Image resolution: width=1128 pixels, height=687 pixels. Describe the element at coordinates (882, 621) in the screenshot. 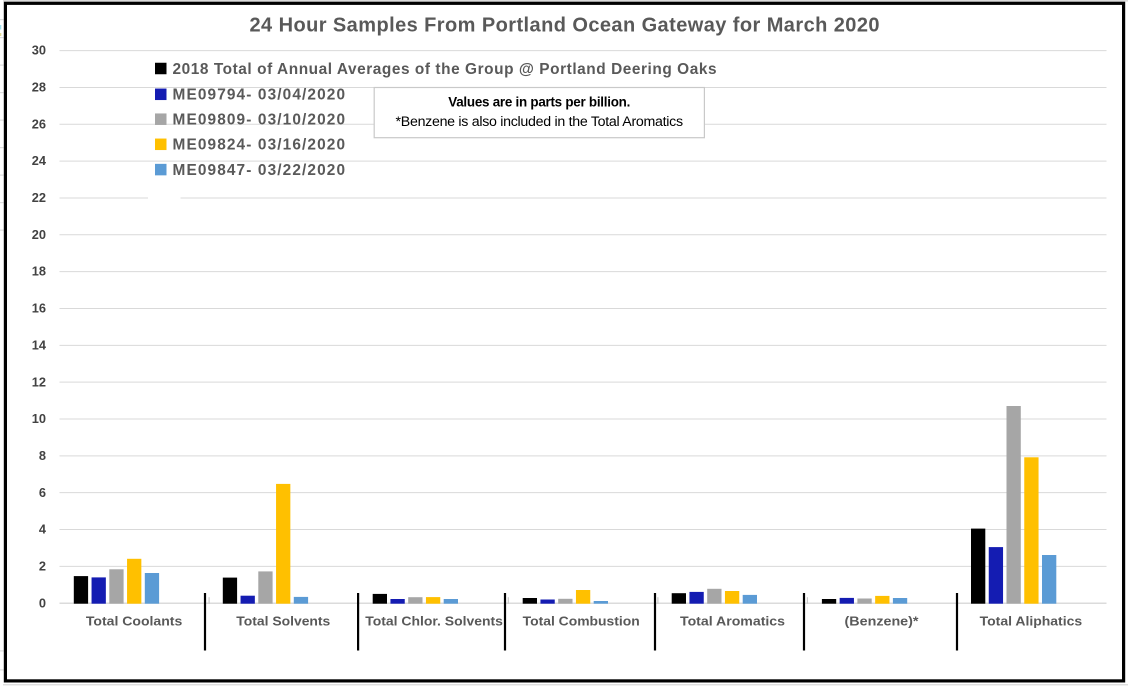

I see `svg-text: (Benzene)*` at that location.